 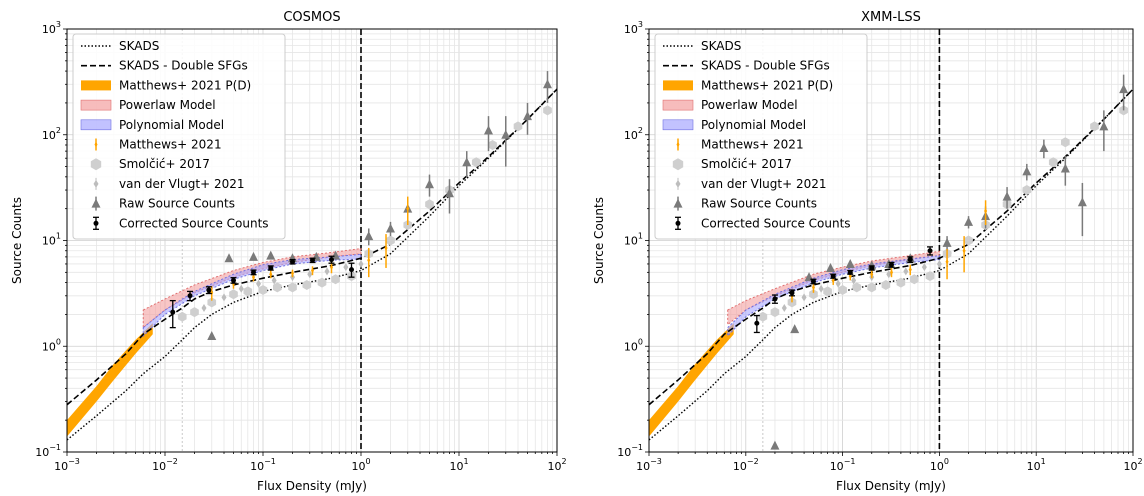 I want to click on legend-handle-raw, so click(x=96, y=203).